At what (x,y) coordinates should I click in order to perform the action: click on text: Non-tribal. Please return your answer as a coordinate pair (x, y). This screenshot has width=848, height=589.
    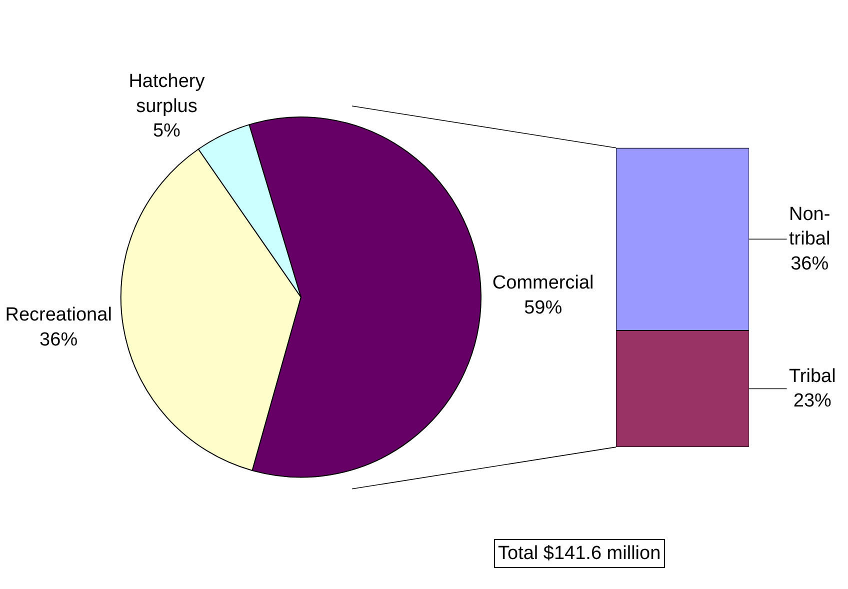
    Looking at the image, I should click on (809, 227).